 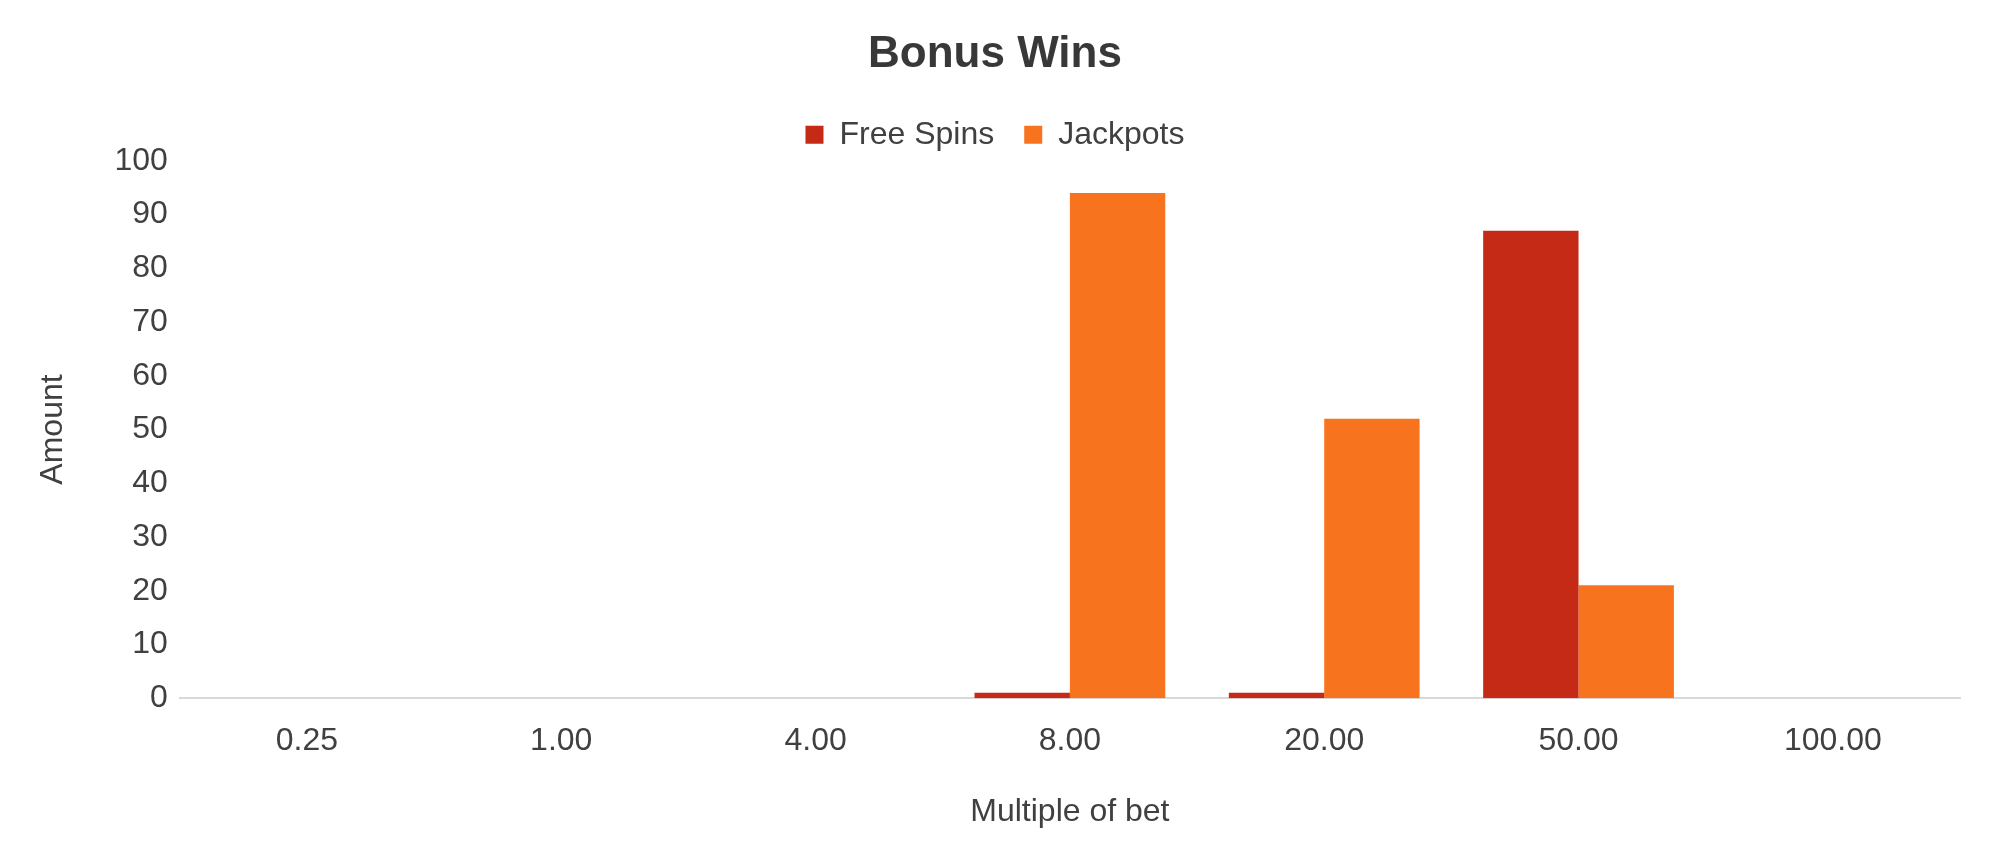 What do you see at coordinates (150, 319) in the screenshot?
I see `y-tick-label: 70` at bounding box center [150, 319].